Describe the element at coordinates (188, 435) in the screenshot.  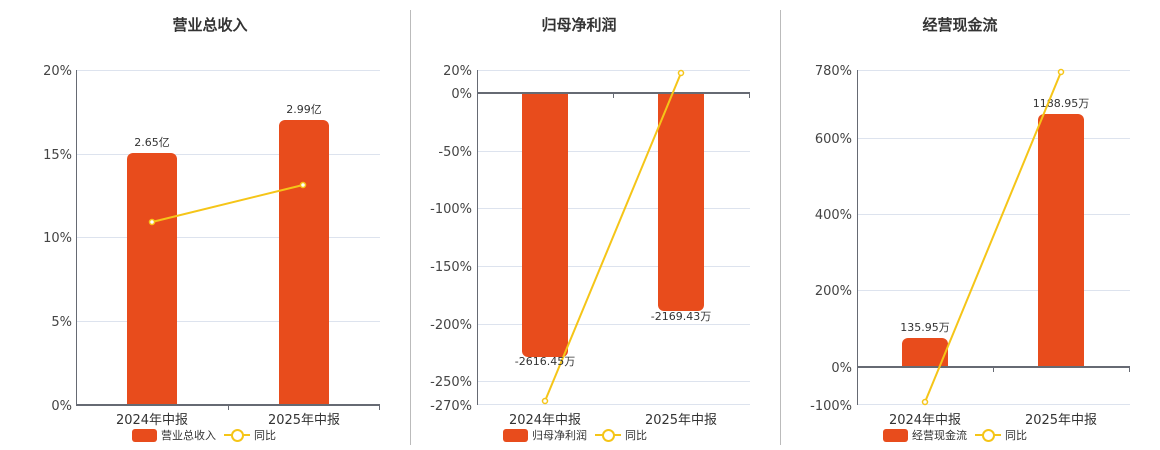
I see `legend-bar-label: 营业总收入` at that location.